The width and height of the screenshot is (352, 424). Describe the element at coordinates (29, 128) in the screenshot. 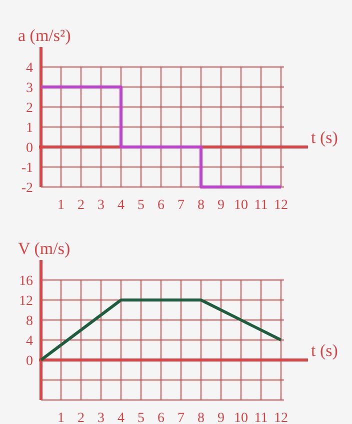

I see `y-tick-label: 1` at that location.